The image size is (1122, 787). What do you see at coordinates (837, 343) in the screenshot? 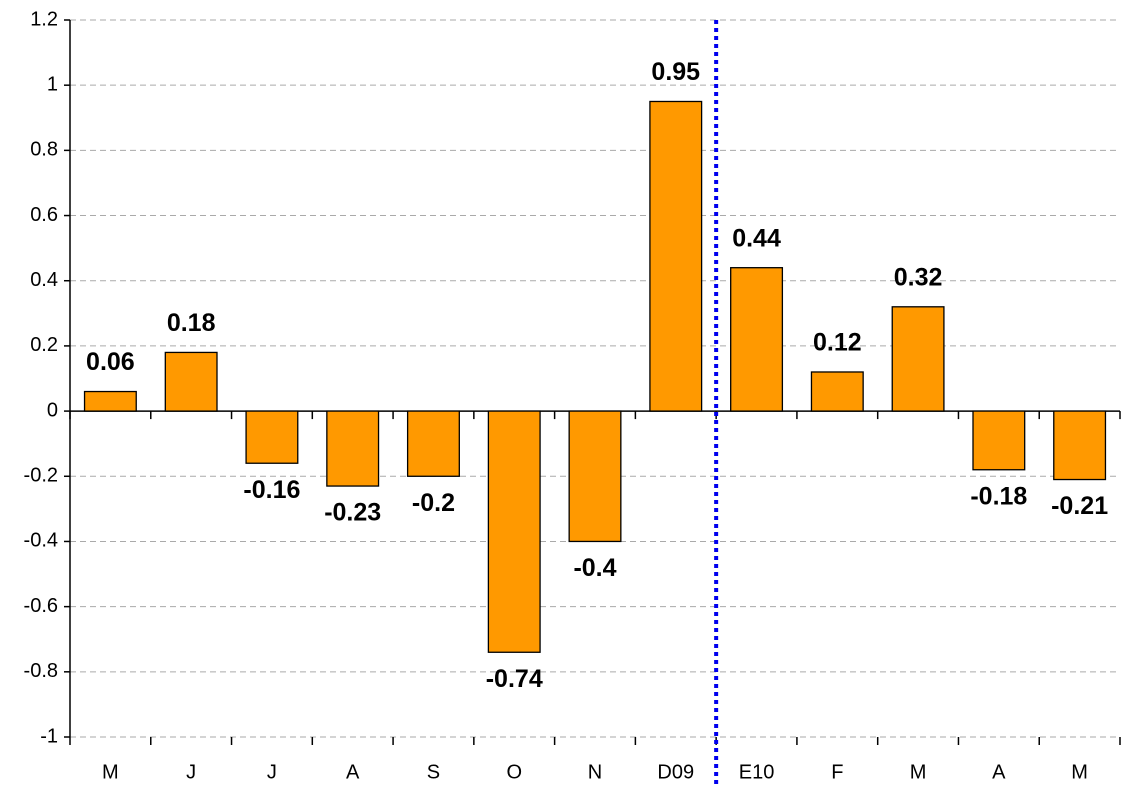
I see `value-label: 0.12` at bounding box center [837, 343].